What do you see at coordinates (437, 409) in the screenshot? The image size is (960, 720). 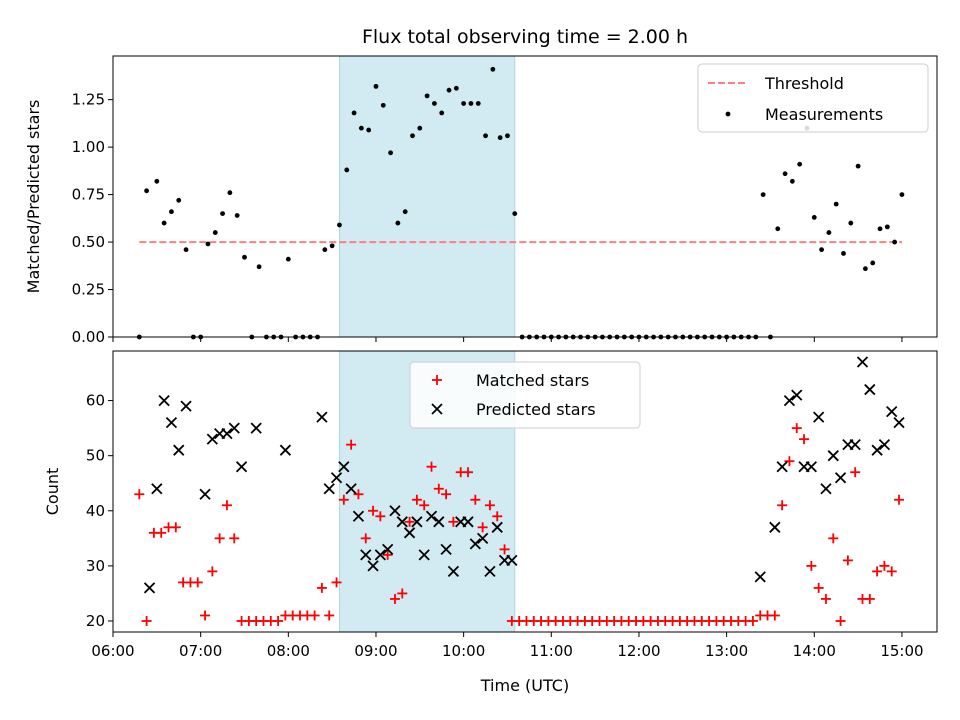 I see `legend-predicted-swatch` at bounding box center [437, 409].